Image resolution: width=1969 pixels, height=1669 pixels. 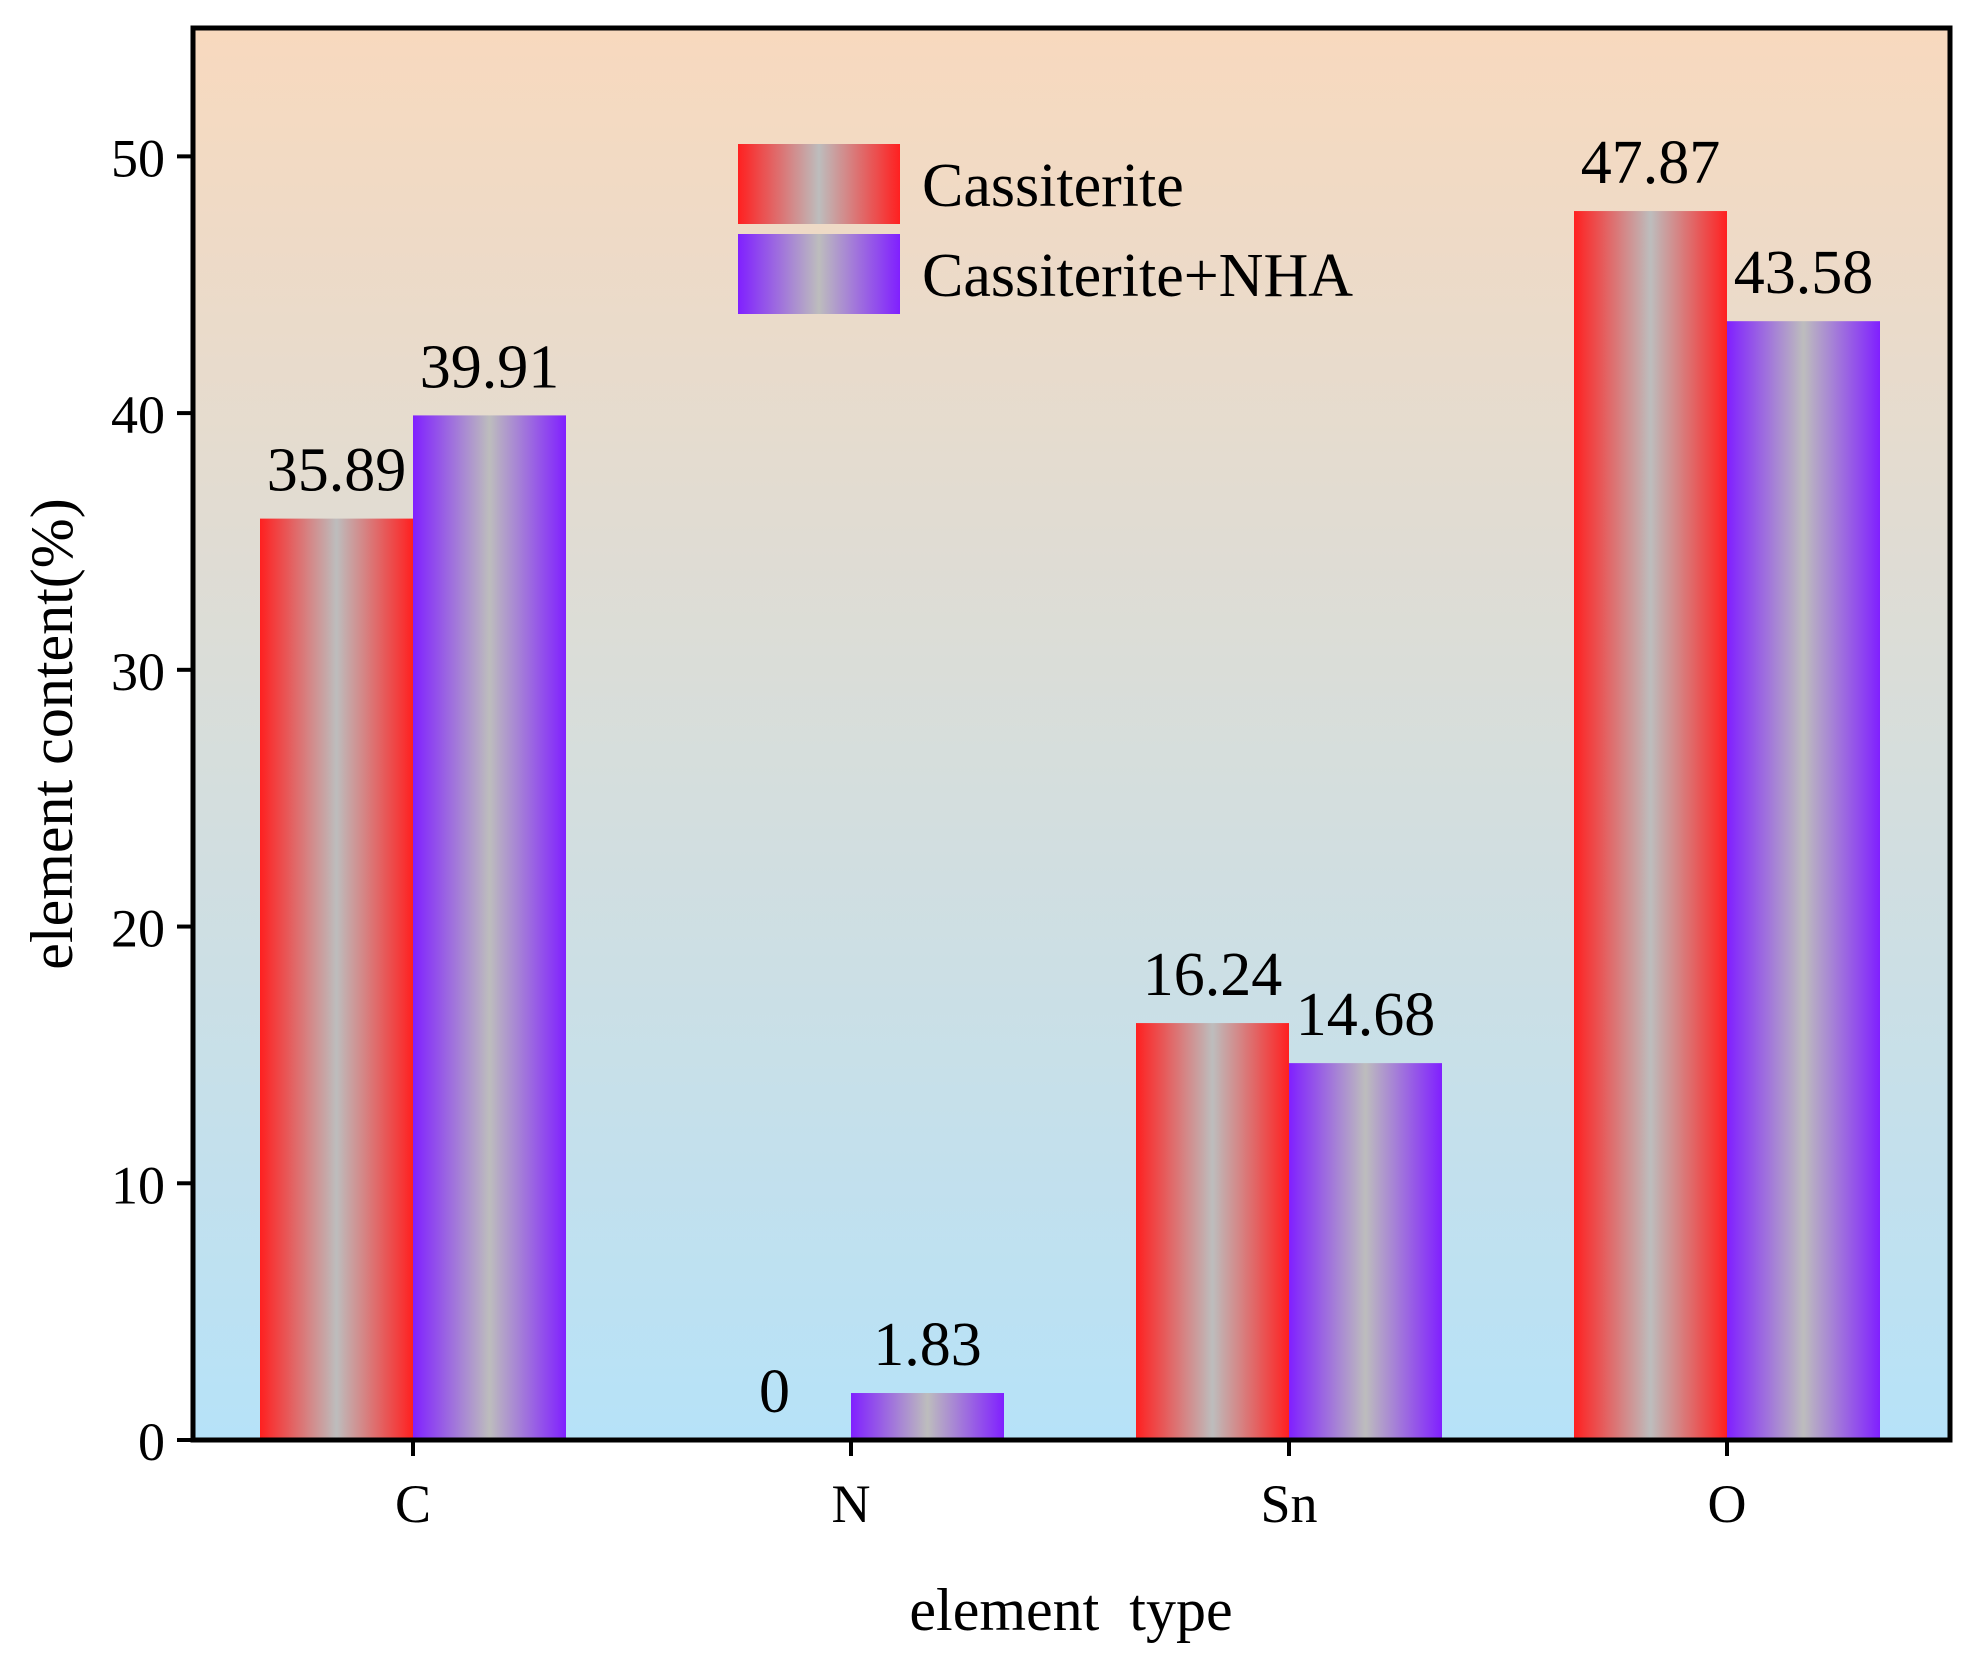 I want to click on y-tick-label: 0, so click(x=151, y=1442).